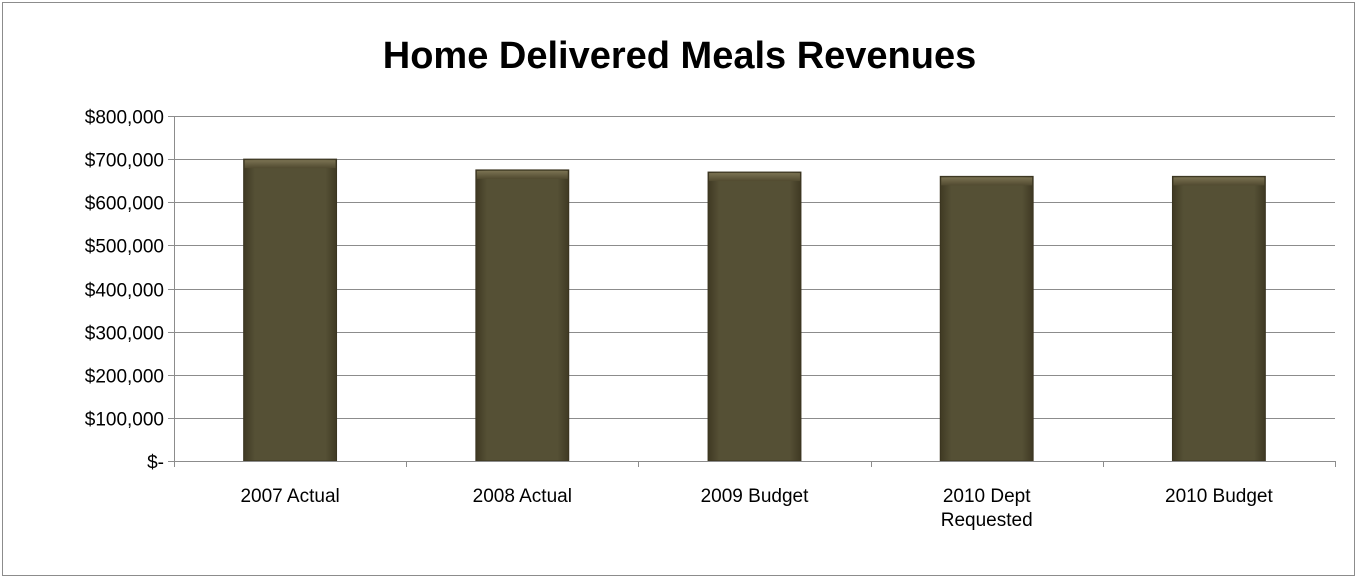 This screenshot has width=1359, height=580. I want to click on y-tick-label: $800,000, so click(124, 118).